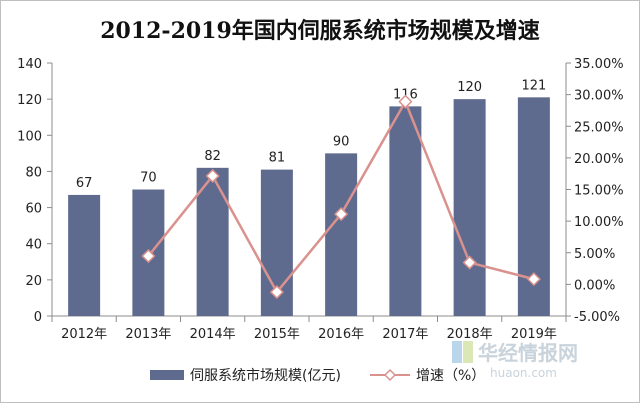 Image resolution: width=640 pixels, height=403 pixels. What do you see at coordinates (38, 317) in the screenshot?
I see `y-left-tick-label: 0` at bounding box center [38, 317].